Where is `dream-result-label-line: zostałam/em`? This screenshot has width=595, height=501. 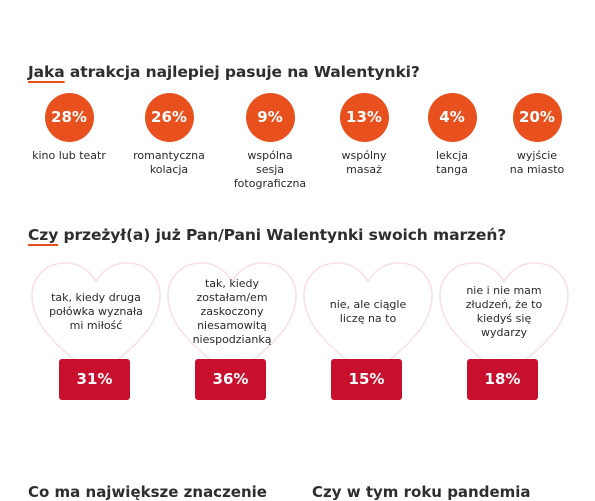
dream-result-label-line: zostałam/em is located at coordinates (232, 297).